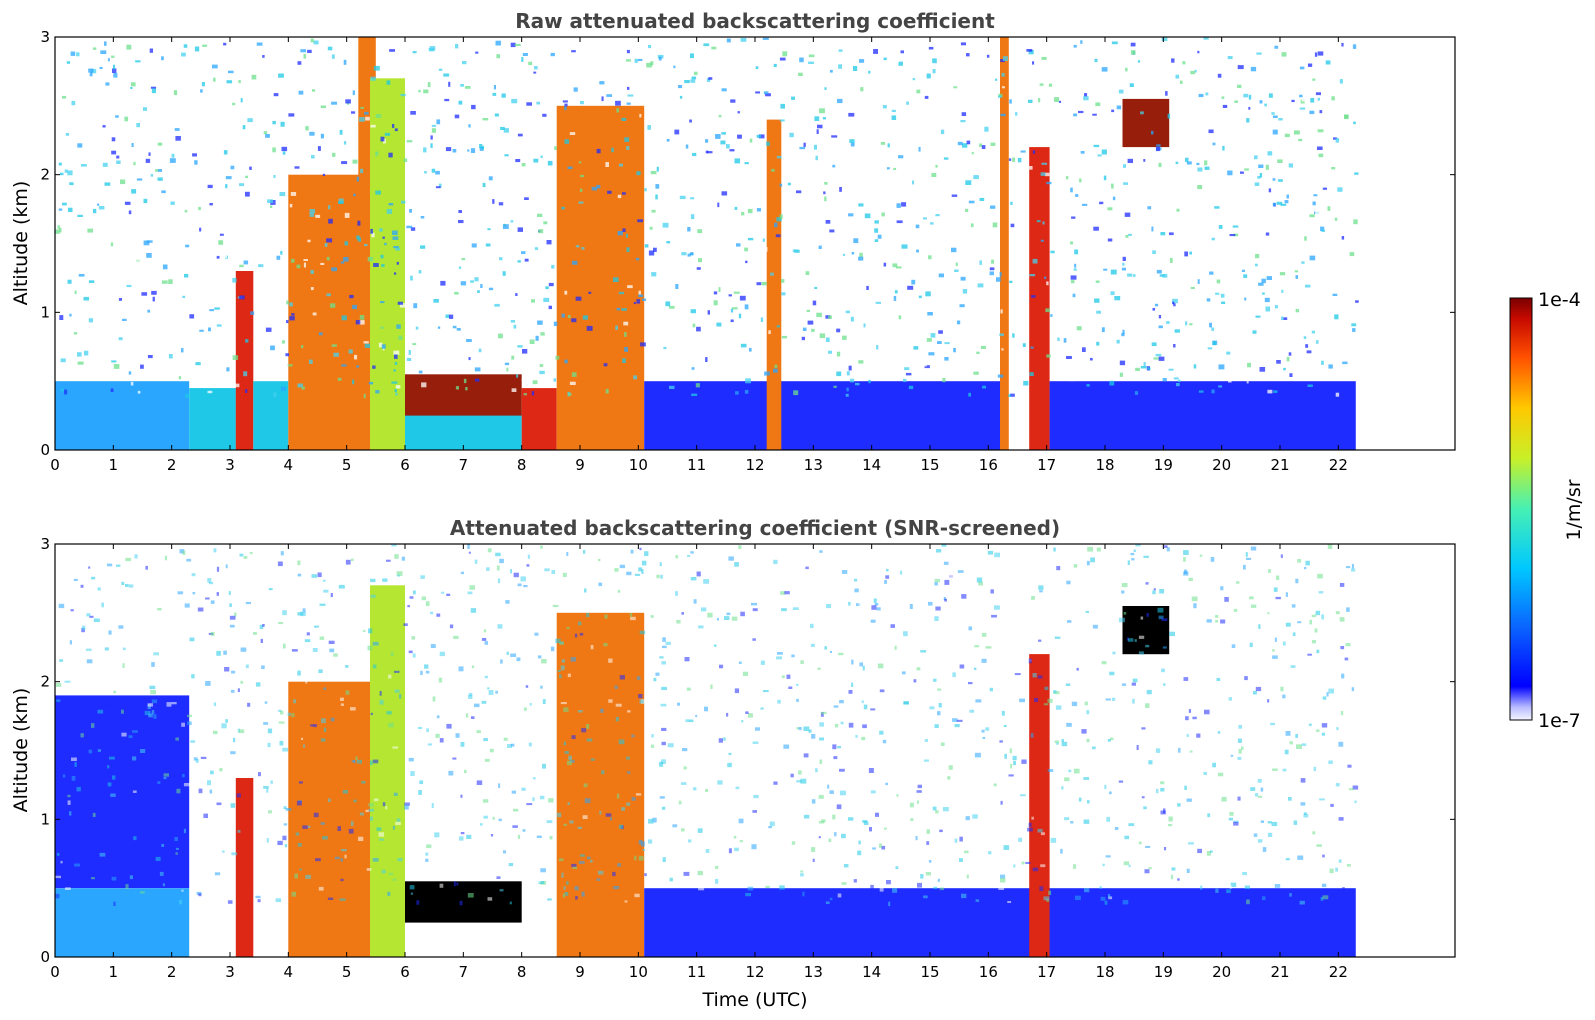 The height and width of the screenshot is (1020, 1595). Describe the element at coordinates (1559, 300) in the screenshot. I see `colorbar-max-label: 1e-4` at that location.